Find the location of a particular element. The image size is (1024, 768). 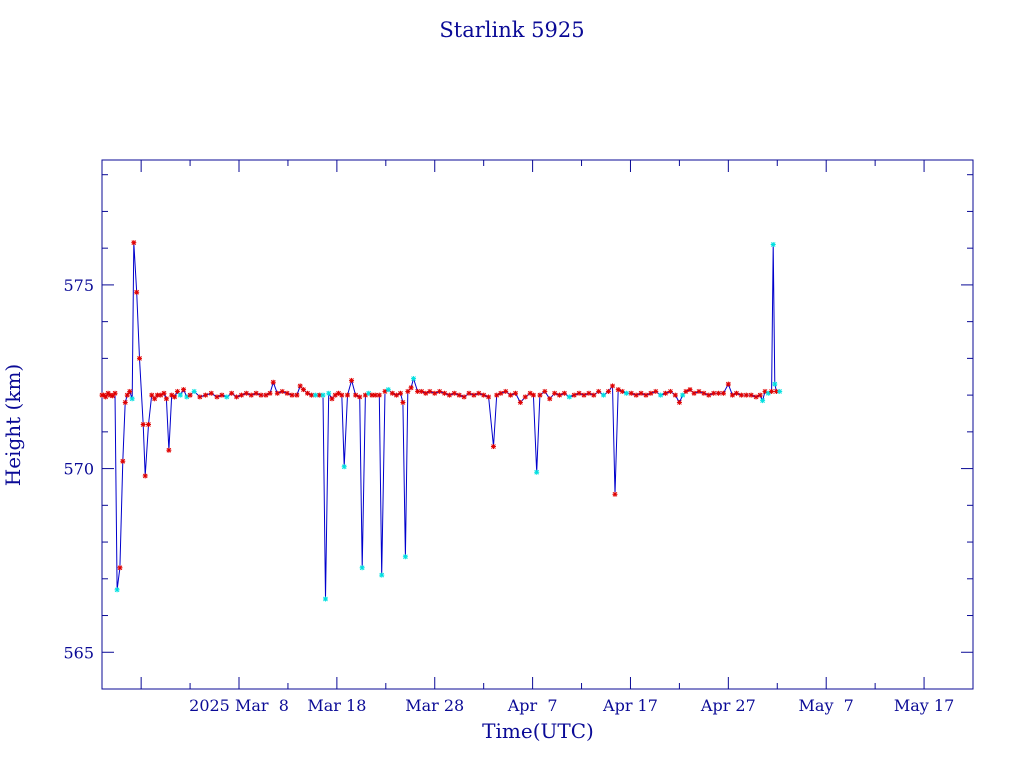

x-tick-label: May 17 is located at coordinates (924, 705).